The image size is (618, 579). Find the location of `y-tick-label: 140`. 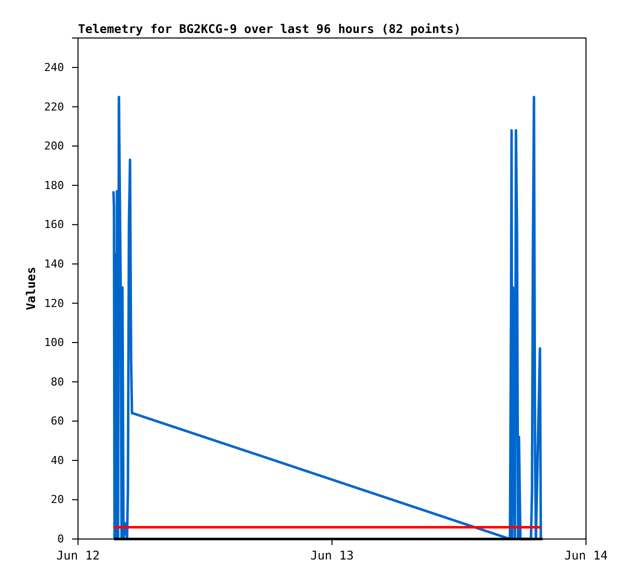

y-tick-label: 140 is located at coordinates (54, 263).